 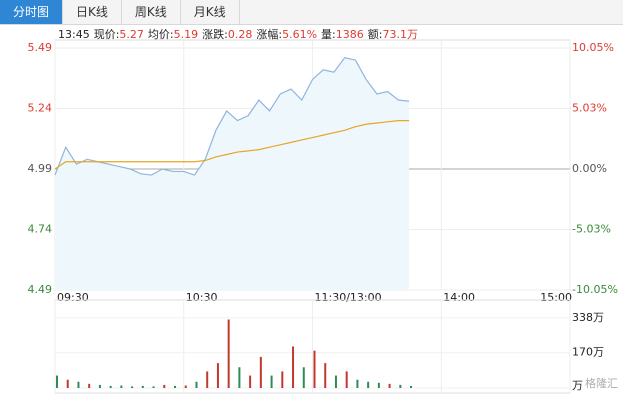 I want to click on info-text: 5.61%, so click(x=299, y=34).